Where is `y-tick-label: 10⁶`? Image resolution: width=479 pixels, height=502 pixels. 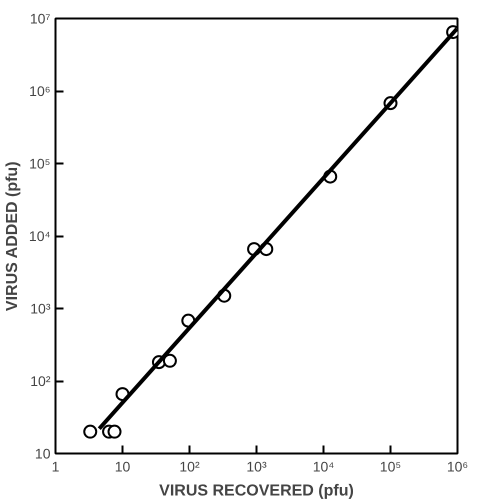 y-tick-label: 10⁶ is located at coordinates (40, 91).